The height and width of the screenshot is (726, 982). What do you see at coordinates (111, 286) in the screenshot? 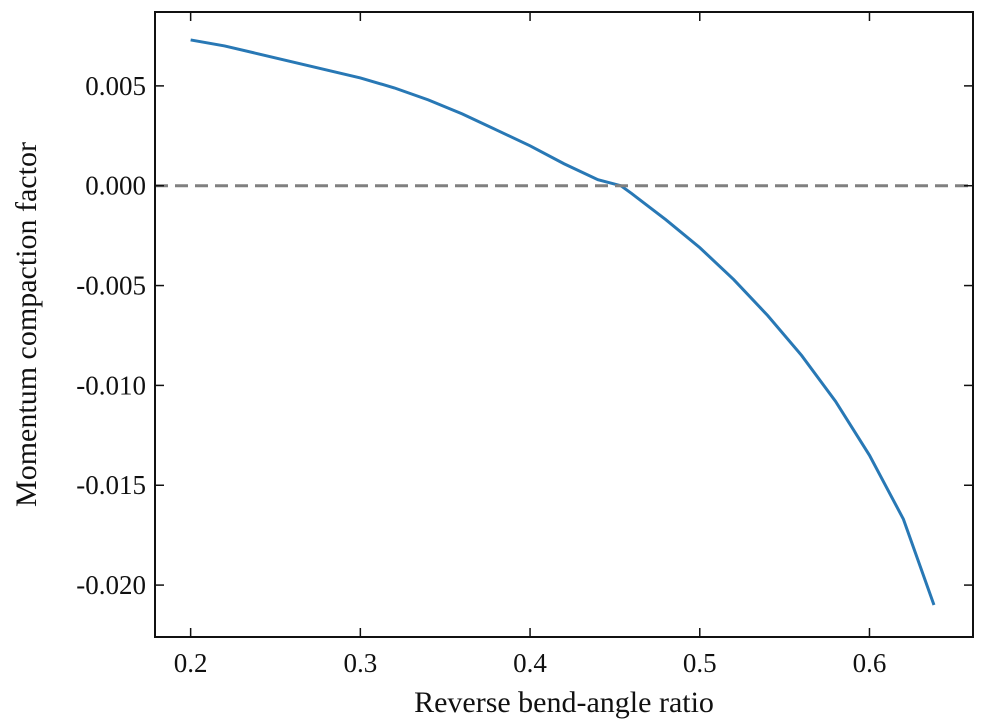
I see `y-tick-label: -0.005` at bounding box center [111, 286].